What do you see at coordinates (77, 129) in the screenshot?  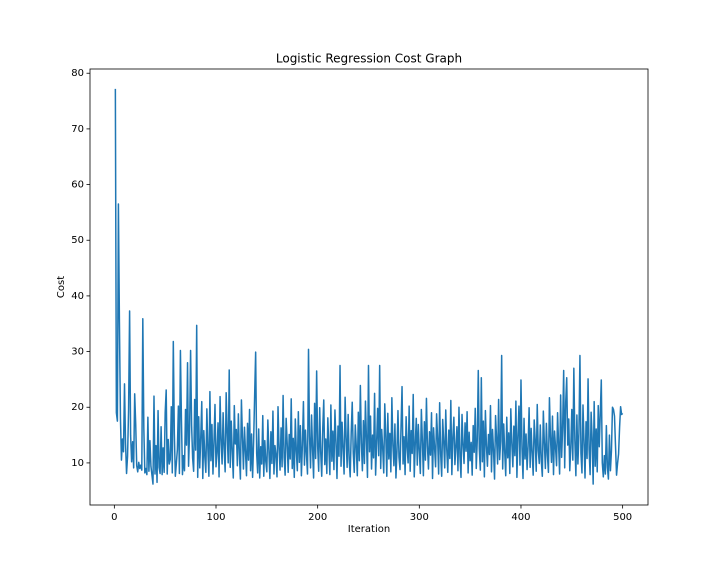 I see `y-tick-label: 70` at bounding box center [77, 129].